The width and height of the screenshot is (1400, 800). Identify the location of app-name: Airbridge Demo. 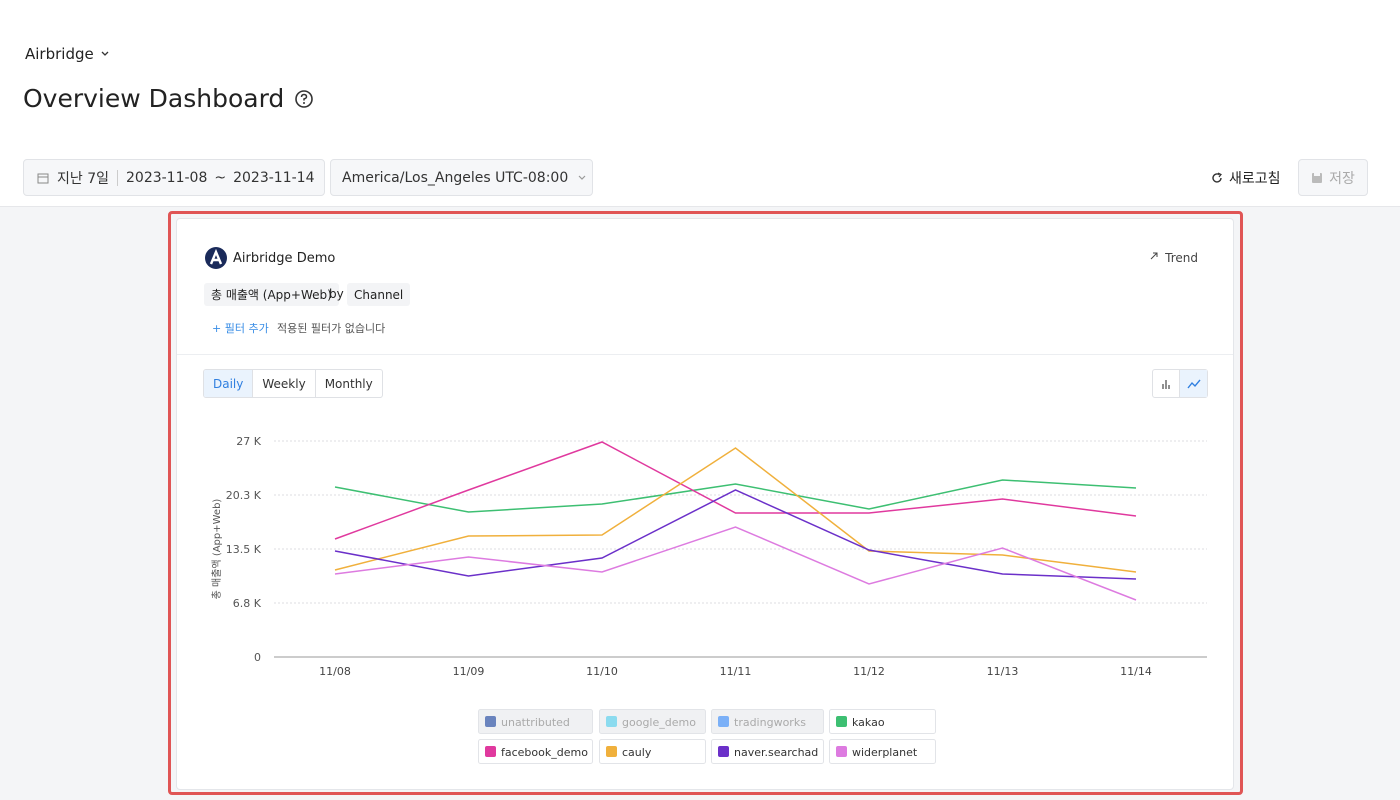
(270, 258).